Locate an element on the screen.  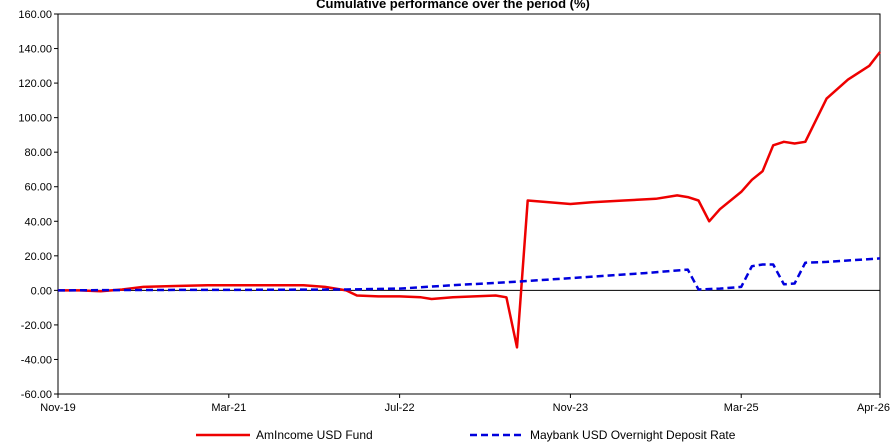
y-tick-label: 120.00 is located at coordinates (35, 84).